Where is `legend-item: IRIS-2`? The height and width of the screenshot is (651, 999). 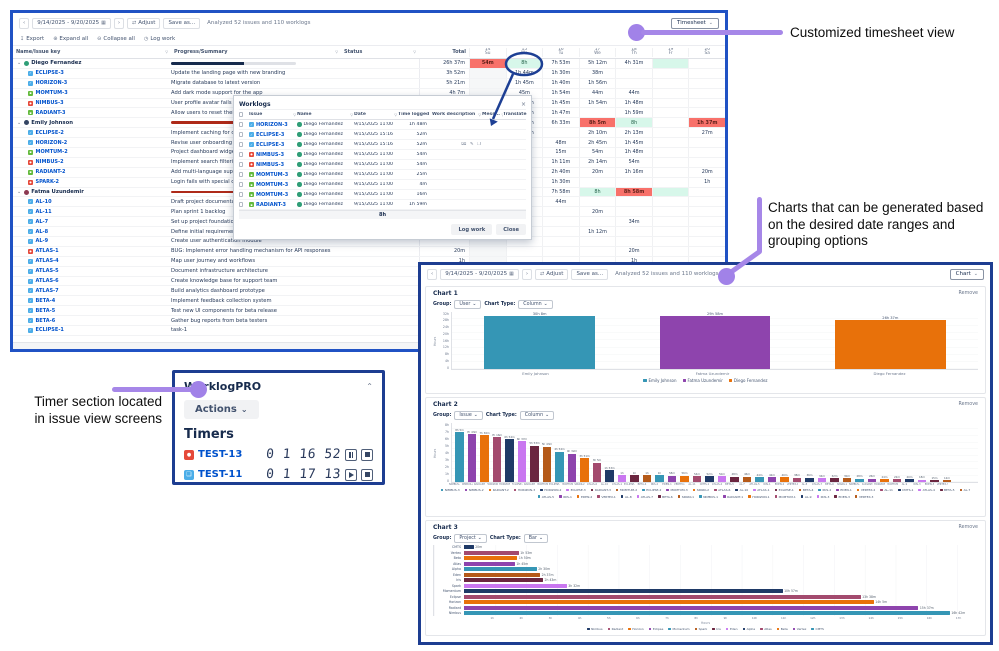
legend-item: IRIS-2 is located at coordinates (824, 490).